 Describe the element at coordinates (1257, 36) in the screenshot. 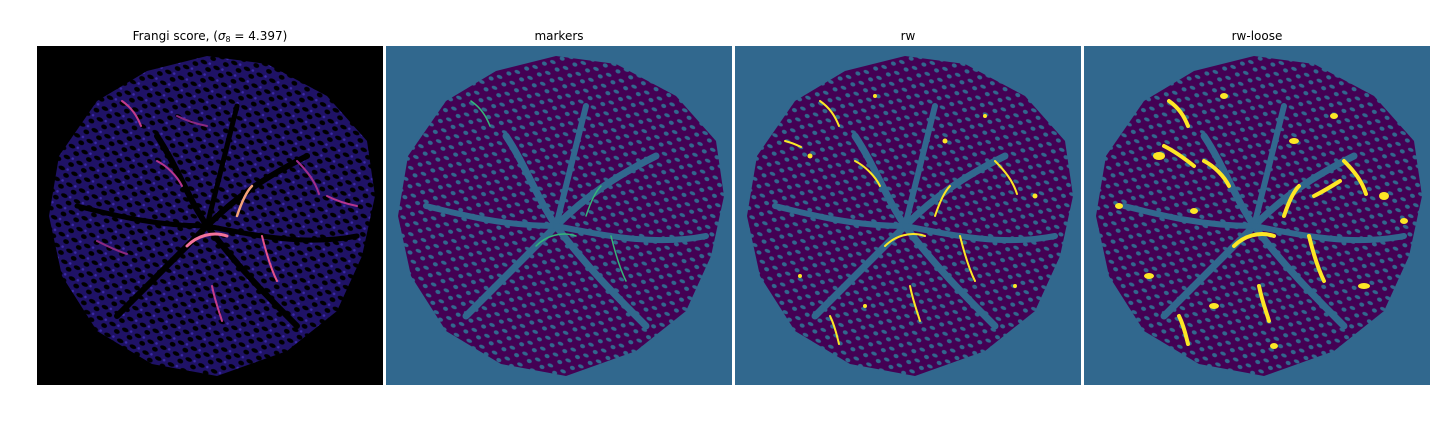

I see `panel-title-rw-loose: rw-loose` at that location.